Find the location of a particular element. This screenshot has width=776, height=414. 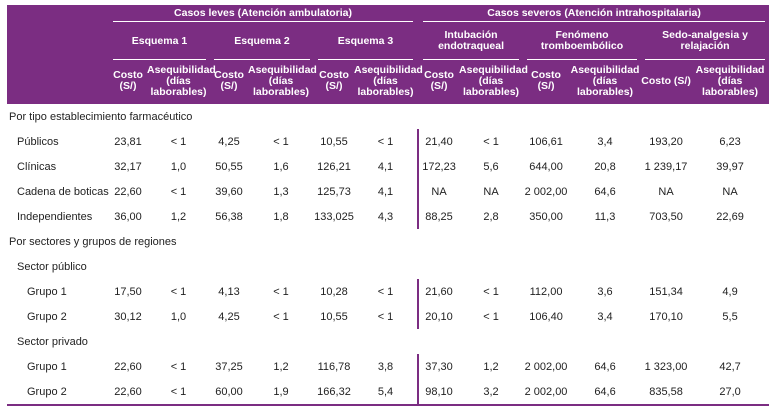

sedo-analgesia-header: Sedo-analgesia y relajación is located at coordinates (705, 41).